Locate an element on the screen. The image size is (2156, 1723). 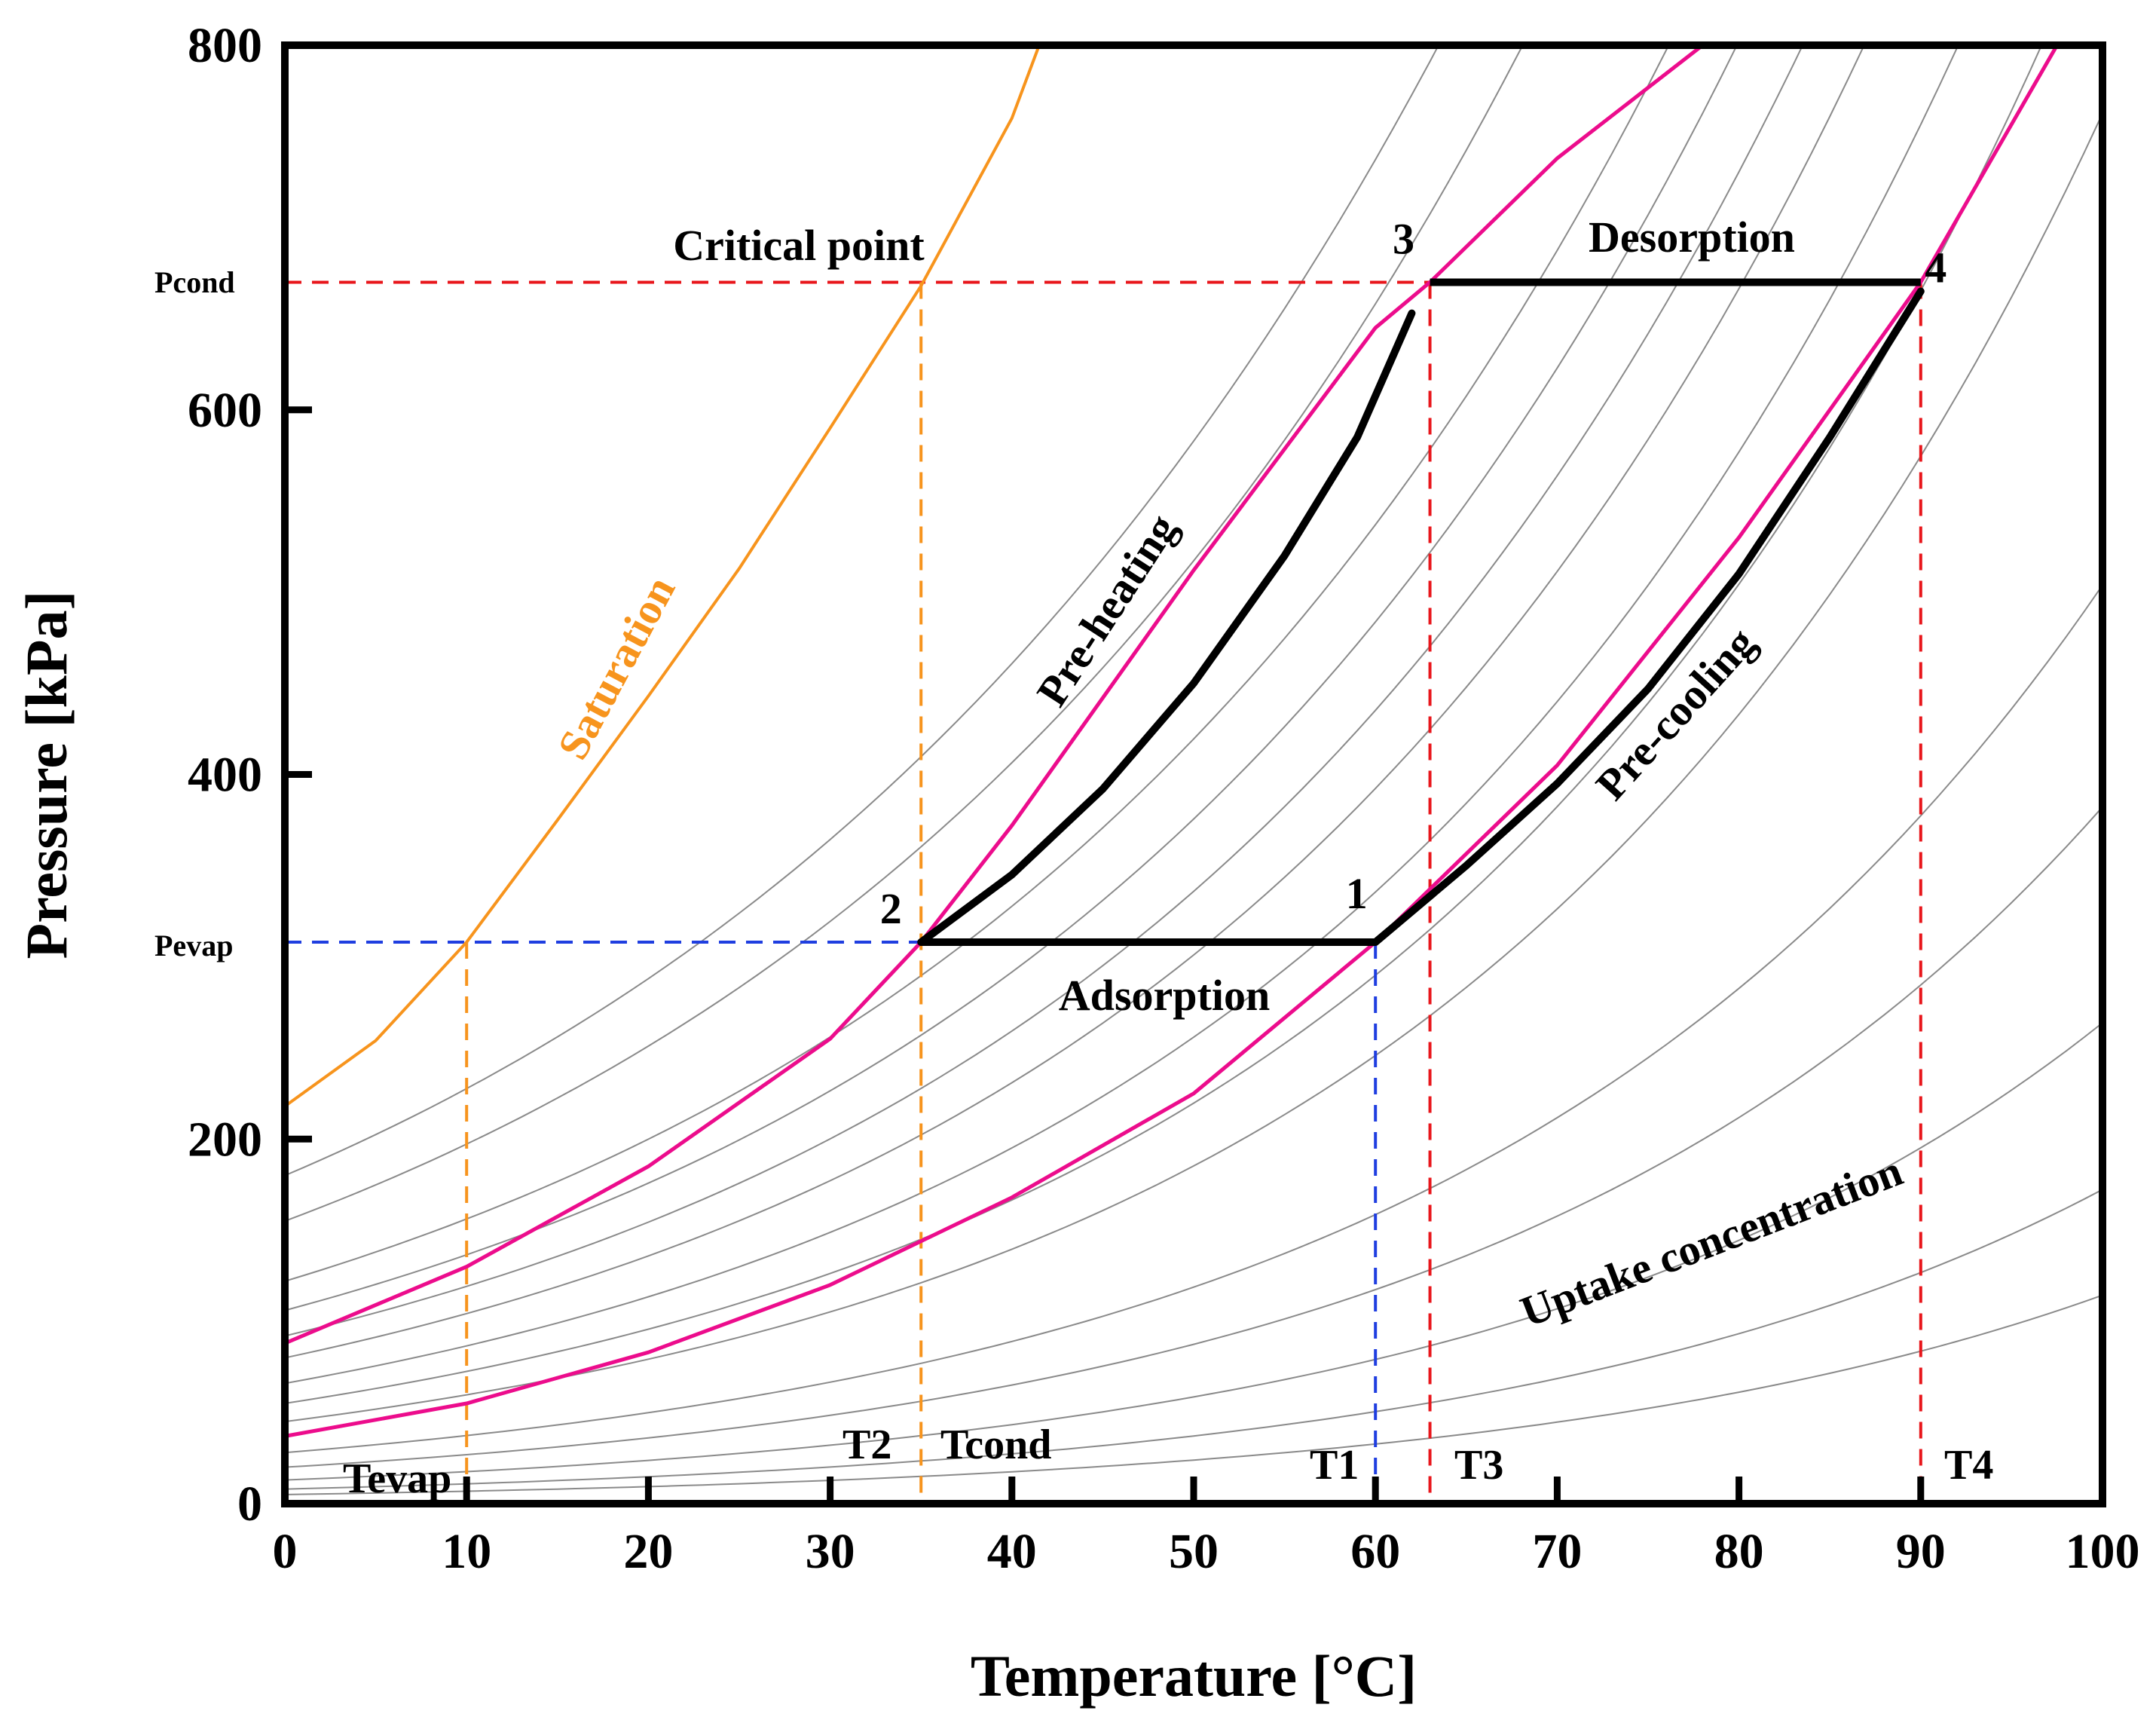
x-tick-label-50: 50 is located at coordinates (1194, 1551).